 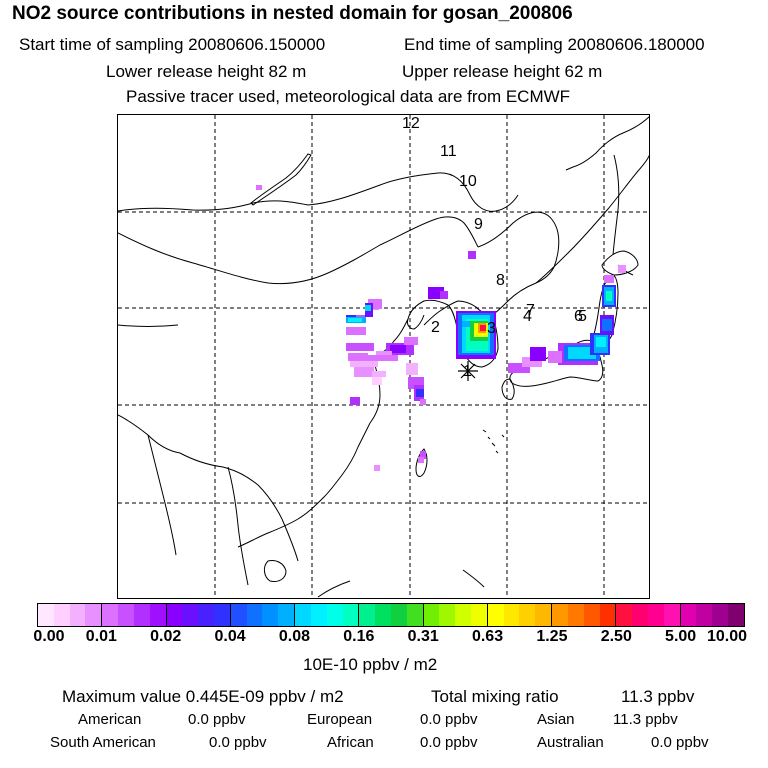 I want to click on color-scale-unit: 10E-10 ppbv / m2, so click(x=370, y=664).